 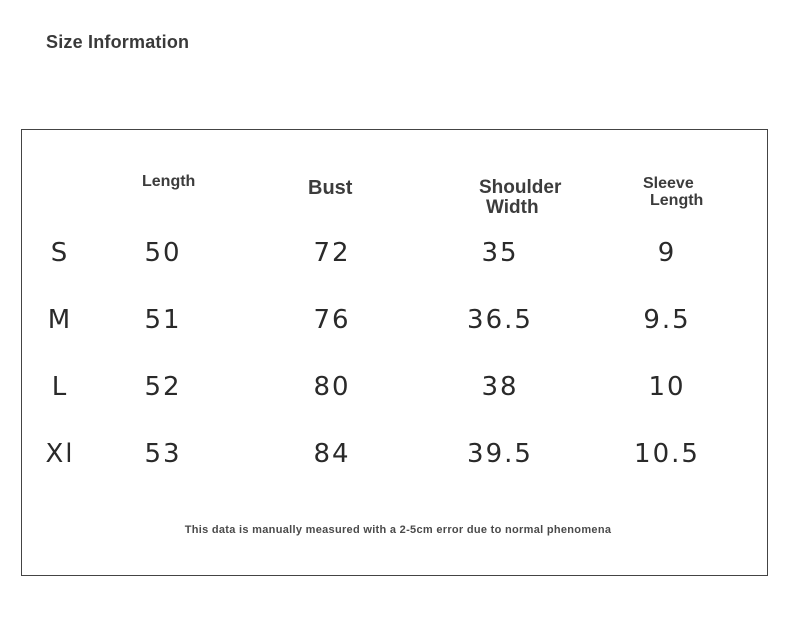 I want to click on cell-length: 50, so click(x=163, y=253).